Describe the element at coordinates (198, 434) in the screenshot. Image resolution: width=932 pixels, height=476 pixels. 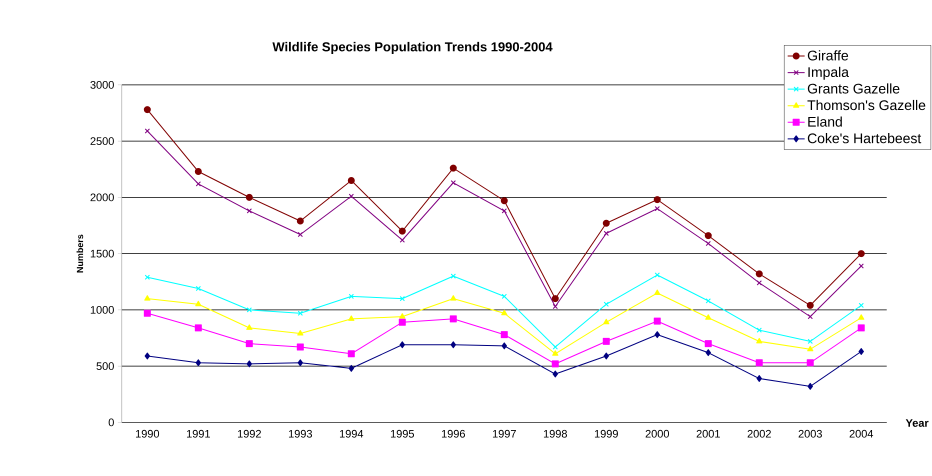
I see `x-tick-label: 1991` at that location.